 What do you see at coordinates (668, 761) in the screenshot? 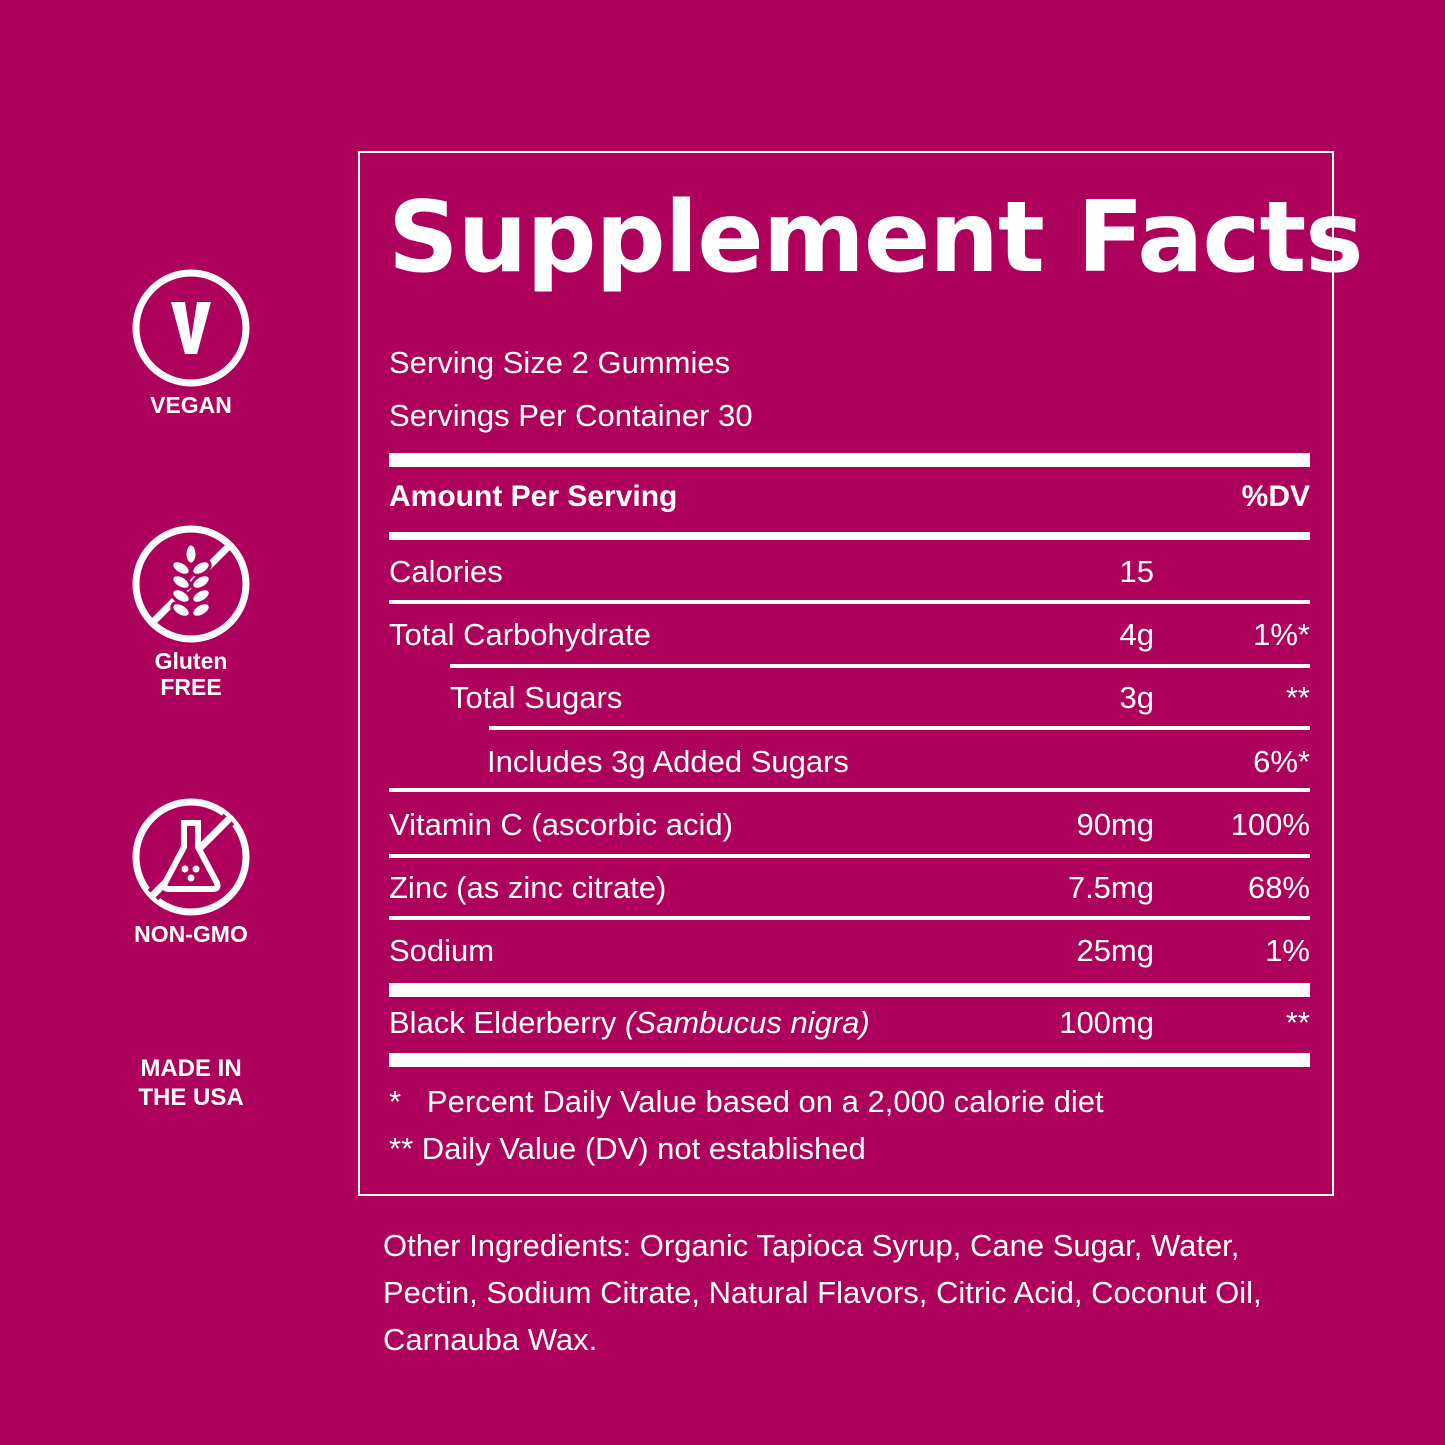
I see `nutrient-name: Includes 3g Added Sugars` at bounding box center [668, 761].